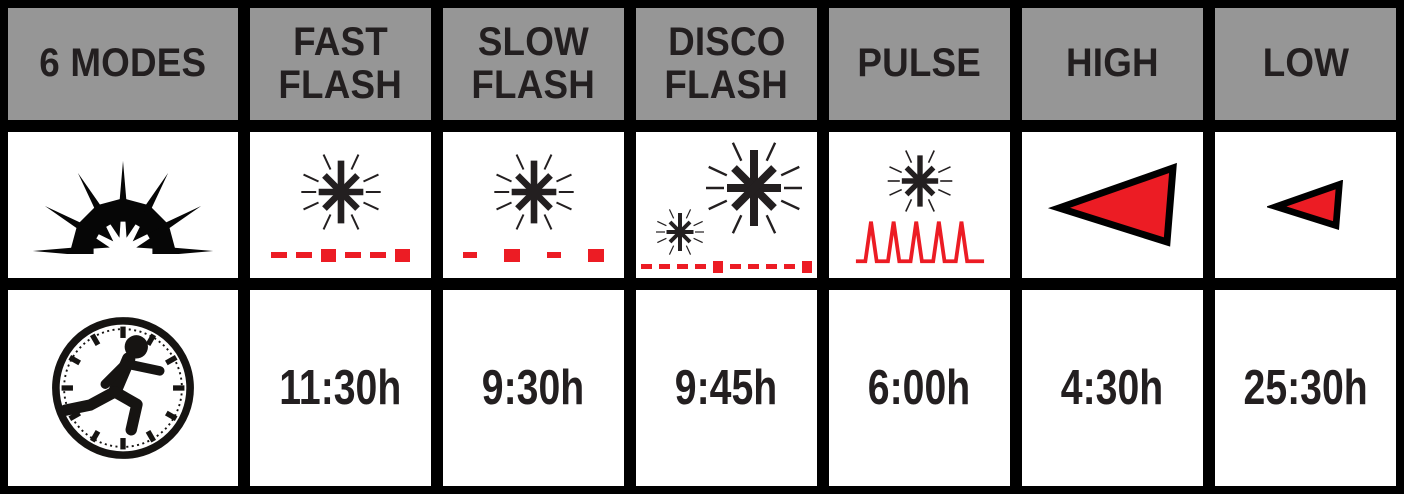  What do you see at coordinates (726, 266) in the screenshot?
I see `disco-flash-pattern-icon` at bounding box center [726, 266].